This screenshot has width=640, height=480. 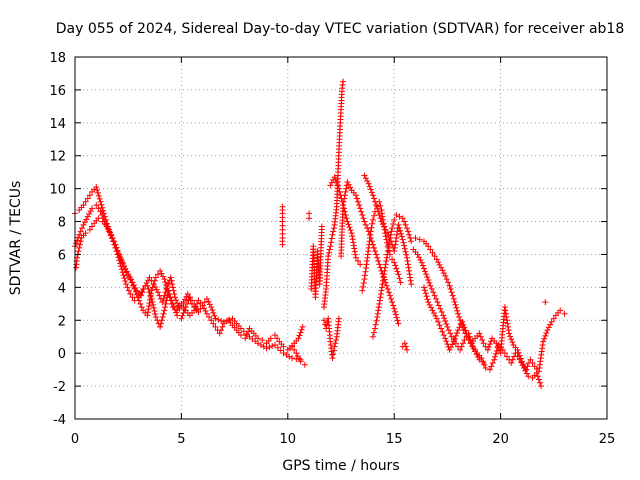 What do you see at coordinates (340, 466) in the screenshot?
I see `x-axis-label: GPS time / hours` at bounding box center [340, 466].